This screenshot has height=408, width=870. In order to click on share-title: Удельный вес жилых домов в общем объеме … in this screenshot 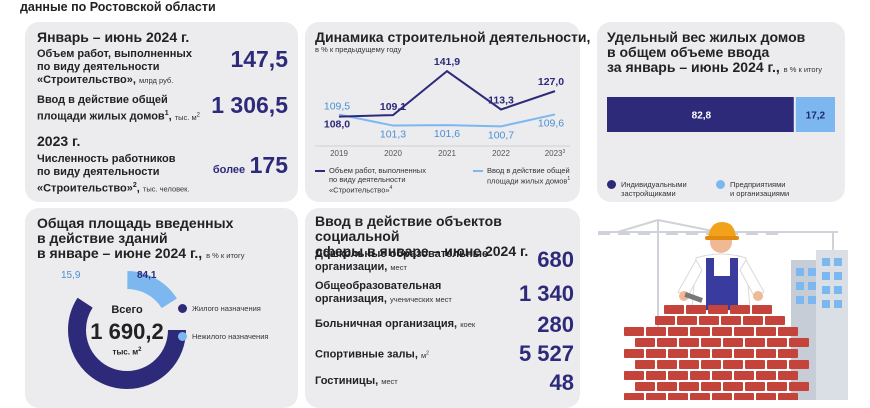, I will do `click(715, 52)`.